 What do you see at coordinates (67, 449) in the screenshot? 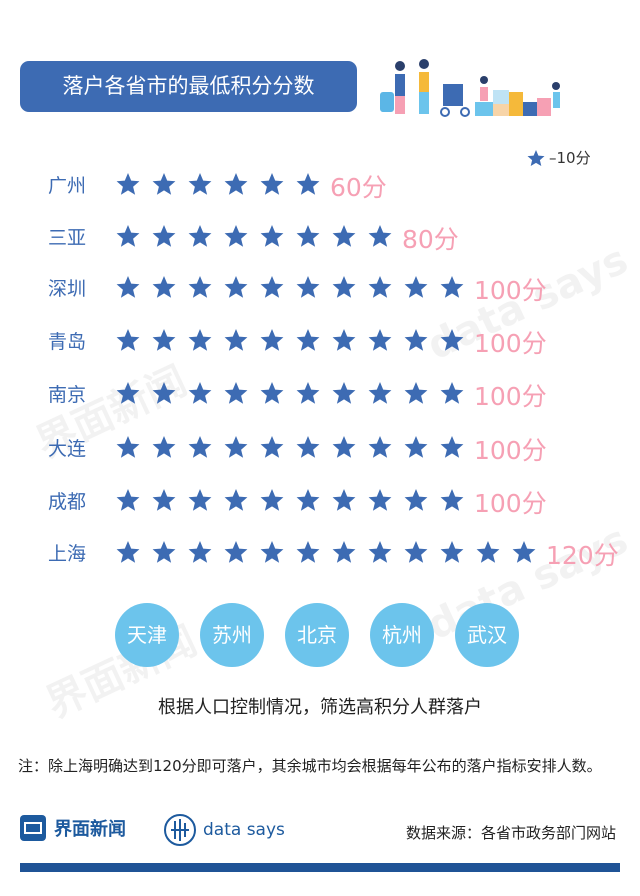
I see `city-label: 大连` at bounding box center [67, 449].